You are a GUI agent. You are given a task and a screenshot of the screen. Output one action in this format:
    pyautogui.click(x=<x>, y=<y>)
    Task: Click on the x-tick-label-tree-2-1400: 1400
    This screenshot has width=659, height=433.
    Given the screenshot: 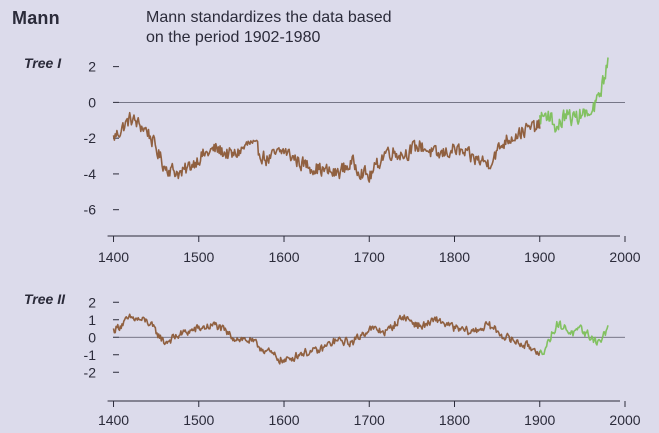 What is the action you would take?
    pyautogui.click(x=113, y=420)
    